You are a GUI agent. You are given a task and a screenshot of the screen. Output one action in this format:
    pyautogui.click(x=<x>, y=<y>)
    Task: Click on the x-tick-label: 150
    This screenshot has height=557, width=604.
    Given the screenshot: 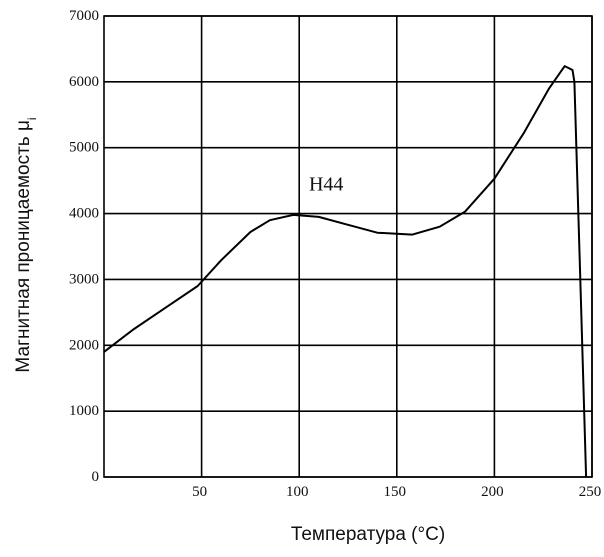 What is the action you would take?
    pyautogui.click(x=395, y=492)
    